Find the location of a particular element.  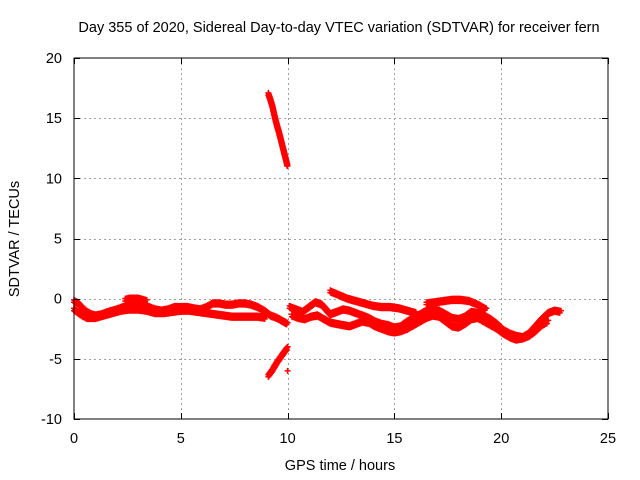

y-tick-label: 5 is located at coordinates (58, 240).